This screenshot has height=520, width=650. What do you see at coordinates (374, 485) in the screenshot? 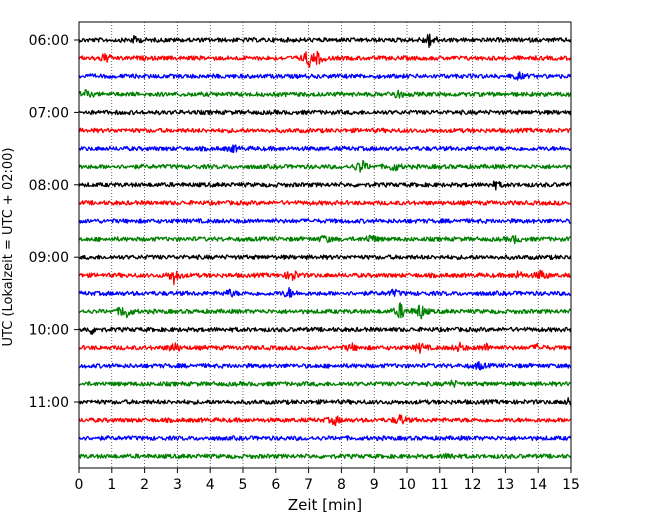
I see `x-tick-label: 9` at bounding box center [374, 485].